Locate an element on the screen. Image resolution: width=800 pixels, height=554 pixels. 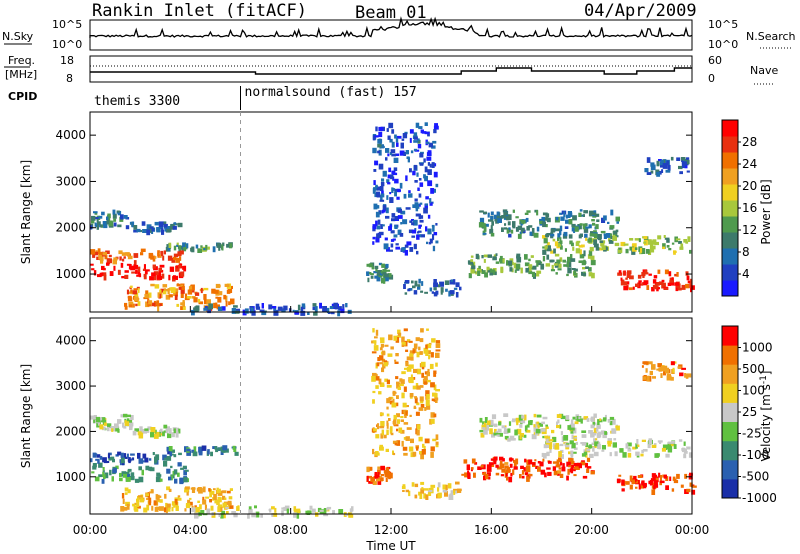
nsearch-tick-top: 10^5 is located at coordinates (723, 24).